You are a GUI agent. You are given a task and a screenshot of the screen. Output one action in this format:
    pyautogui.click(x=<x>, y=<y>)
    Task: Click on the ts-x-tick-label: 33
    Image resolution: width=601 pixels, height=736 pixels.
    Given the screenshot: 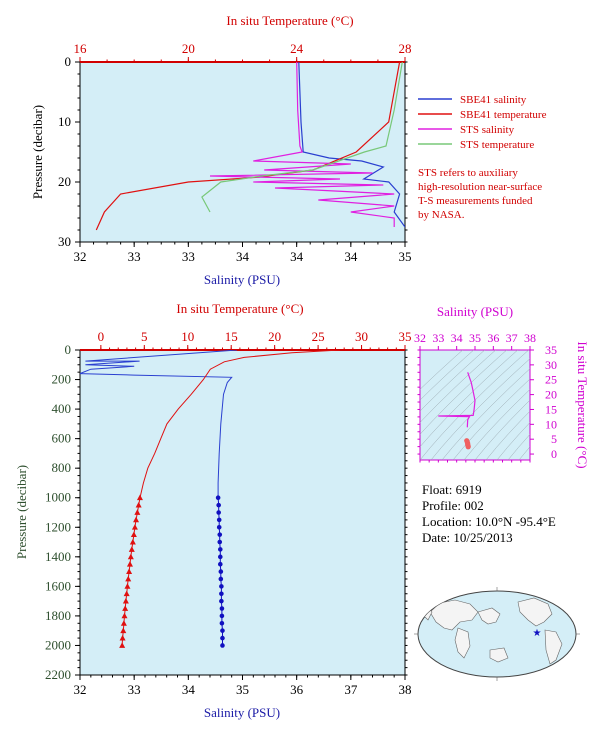 What is the action you would take?
    pyautogui.click(x=438, y=338)
    